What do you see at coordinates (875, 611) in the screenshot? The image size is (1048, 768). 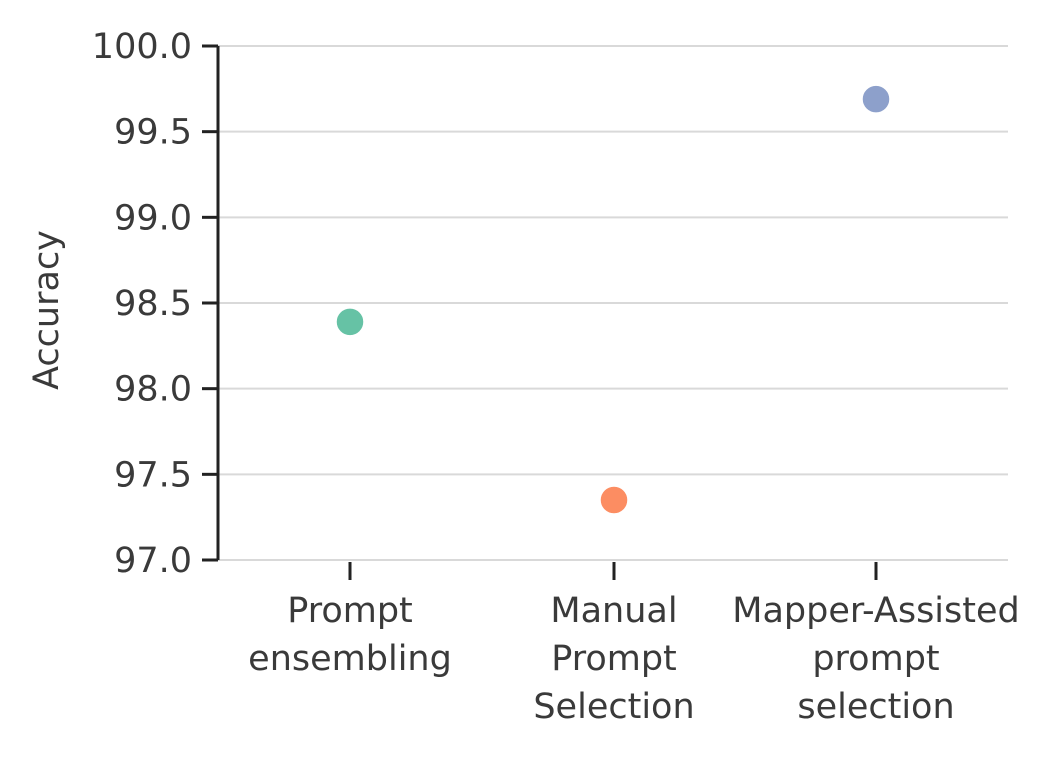 I see `x-category-label-line: Mapper-Assisted` at bounding box center [875, 611].